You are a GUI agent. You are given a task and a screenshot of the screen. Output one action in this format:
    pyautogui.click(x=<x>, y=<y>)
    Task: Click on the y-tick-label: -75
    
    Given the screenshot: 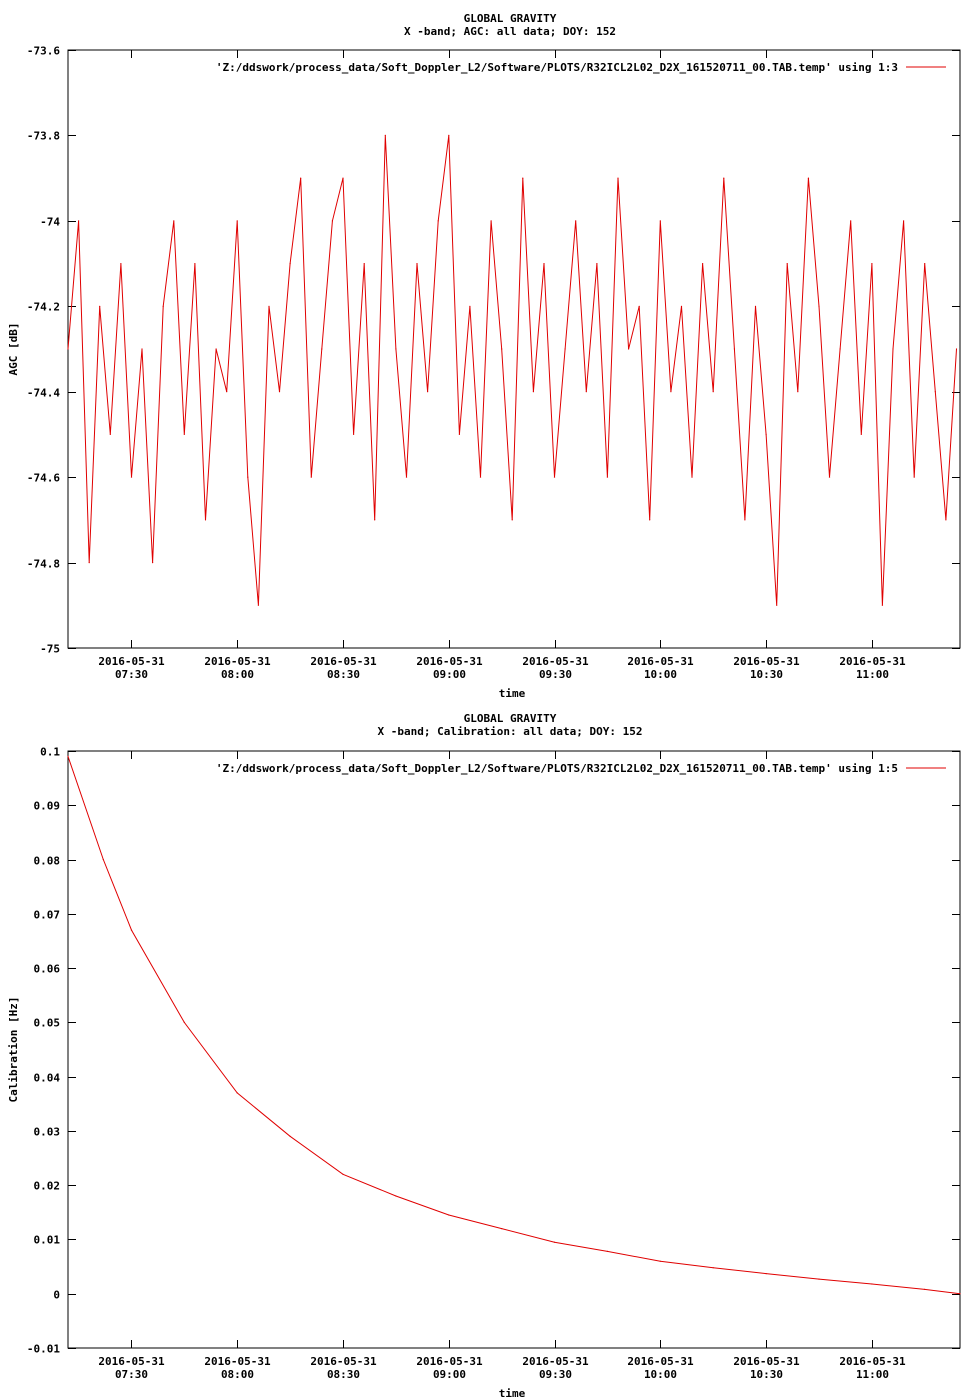 What is the action you would take?
    pyautogui.click(x=50, y=649)
    